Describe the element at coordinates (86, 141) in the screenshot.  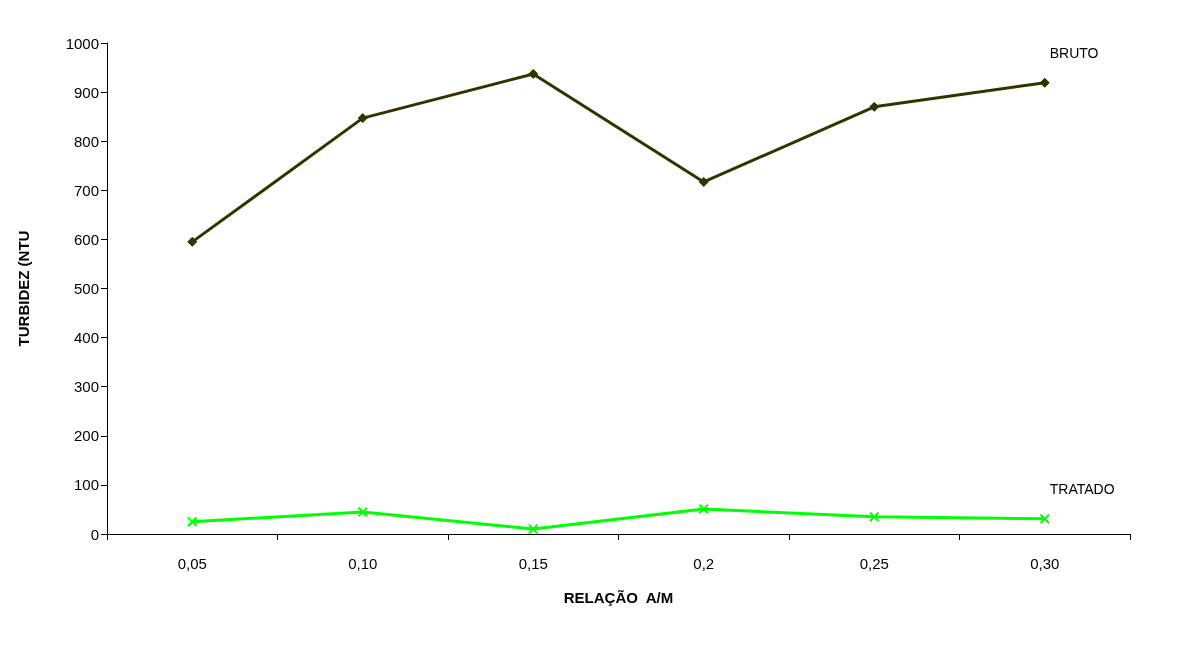
I see `y-tick-label: 800` at that location.